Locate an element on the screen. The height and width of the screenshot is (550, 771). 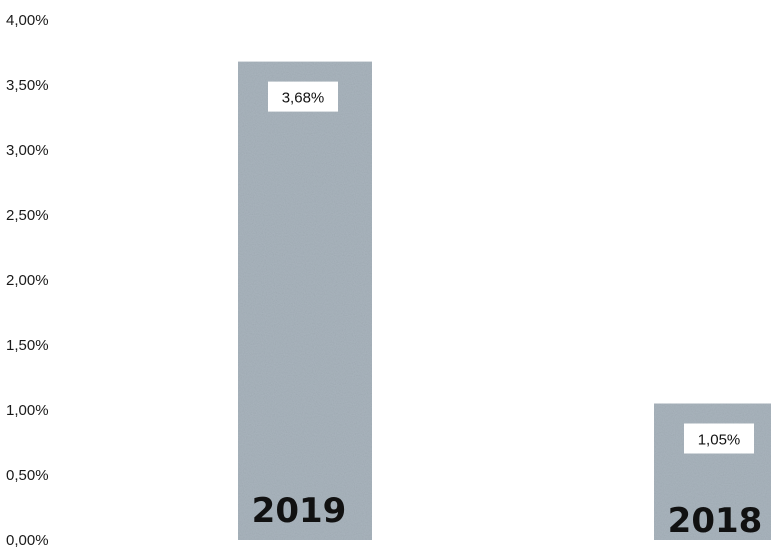
data-label-2019: 3,68% is located at coordinates (303, 98).